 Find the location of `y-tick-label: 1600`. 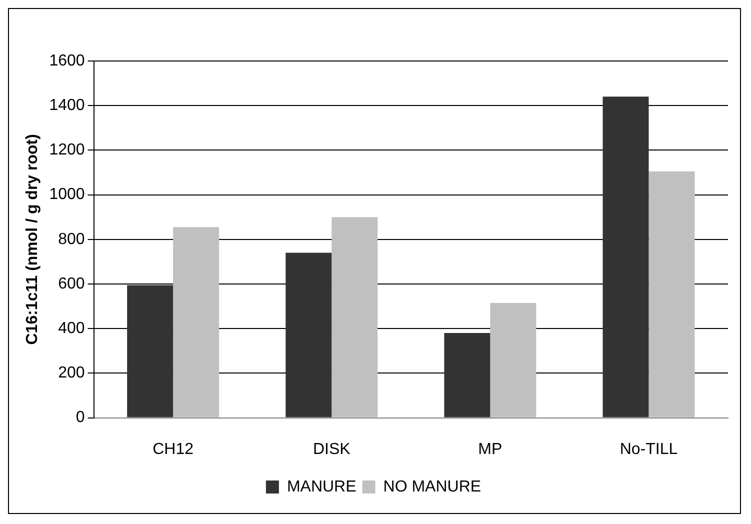

y-tick-label: 1600 is located at coordinates (67, 61).